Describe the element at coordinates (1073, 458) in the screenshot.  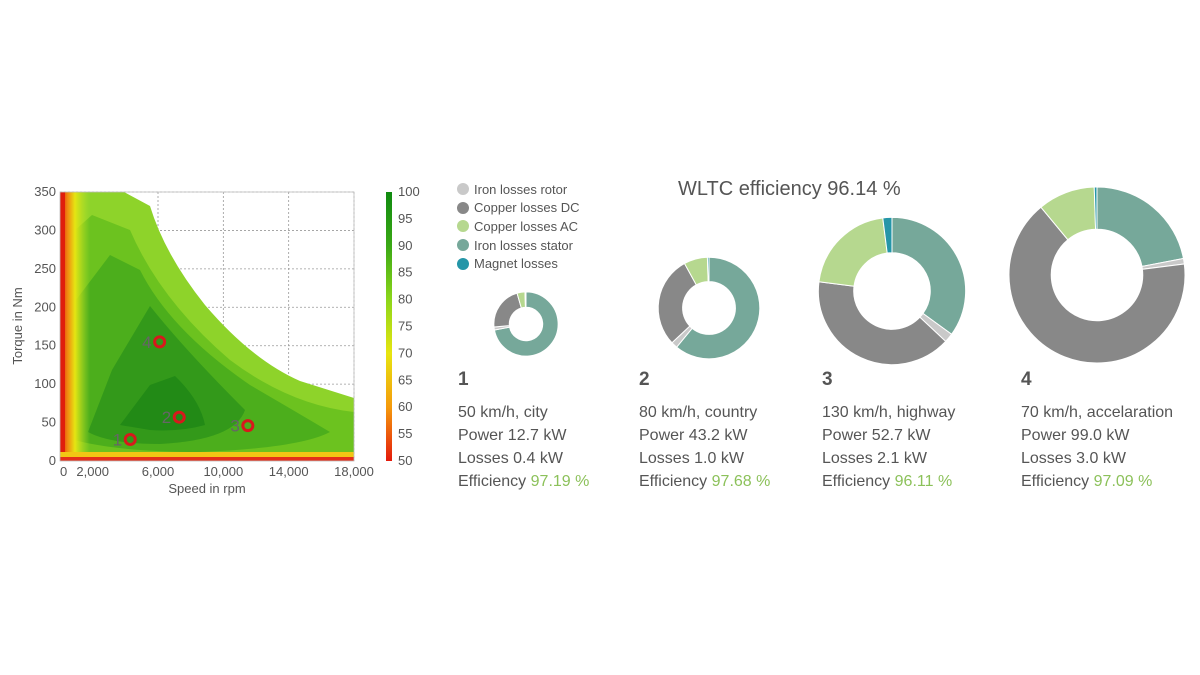
I see `op-losses: Losses 3.0 kW` at that location.